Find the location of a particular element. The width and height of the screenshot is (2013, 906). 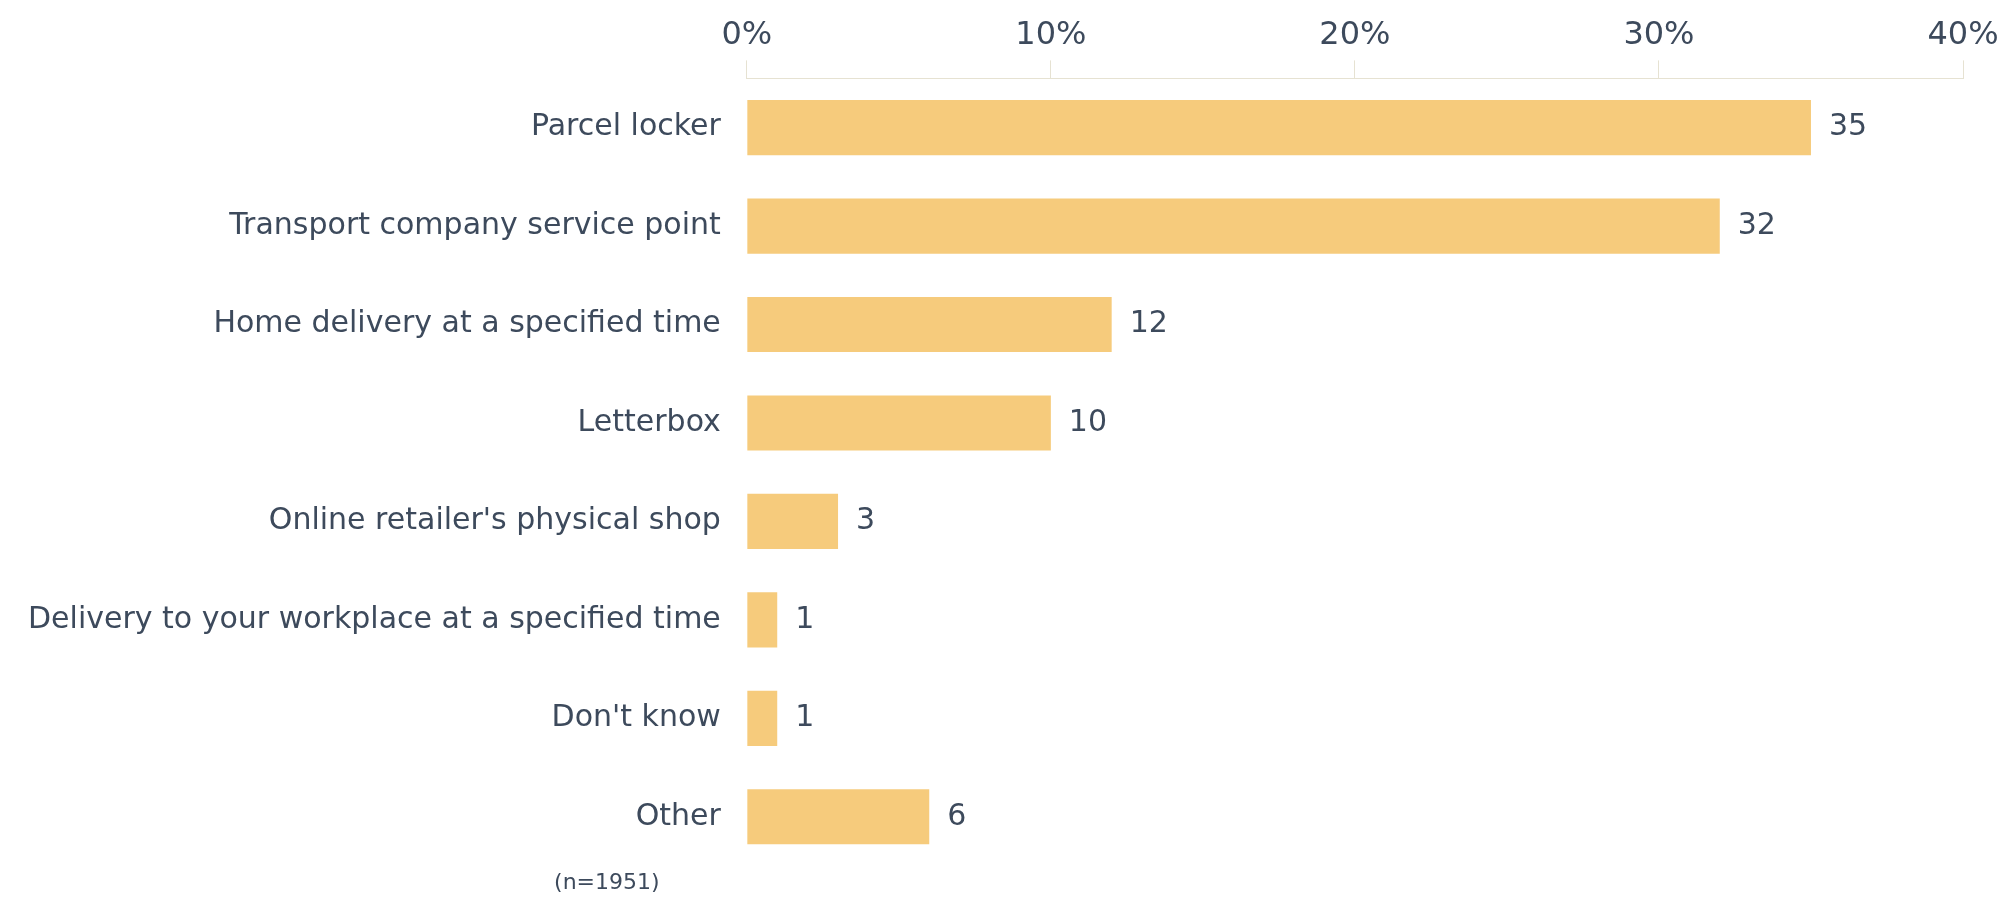

y-tick-label: Letterbox is located at coordinates (649, 420).